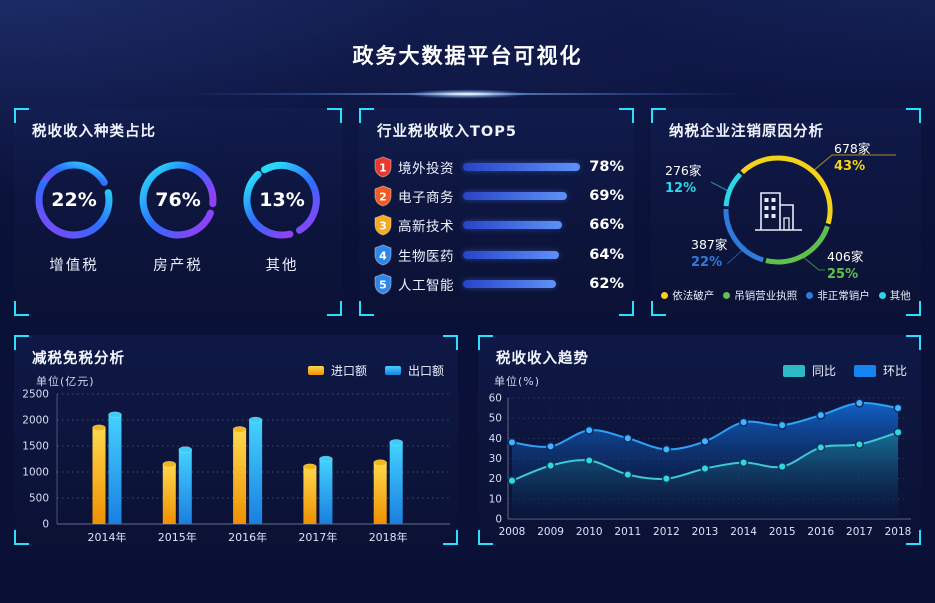 The width and height of the screenshot is (935, 603). What do you see at coordinates (606, 284) in the screenshot?
I see `industry-percent: 62%` at bounding box center [606, 284].